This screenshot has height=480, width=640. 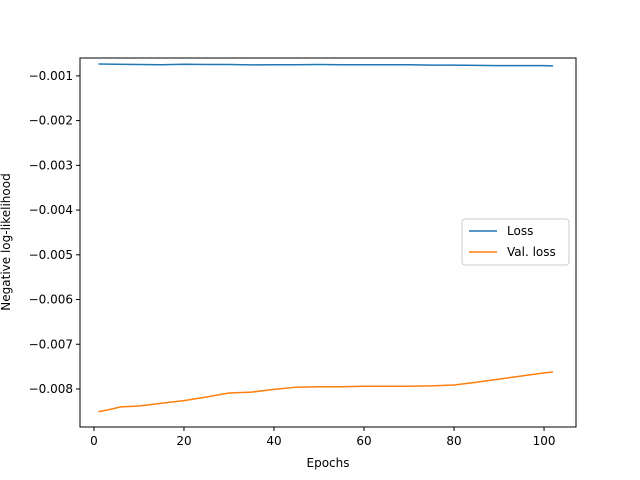 What do you see at coordinates (51, 210) in the screenshot?
I see `y-tick-label: −0.004` at bounding box center [51, 210].